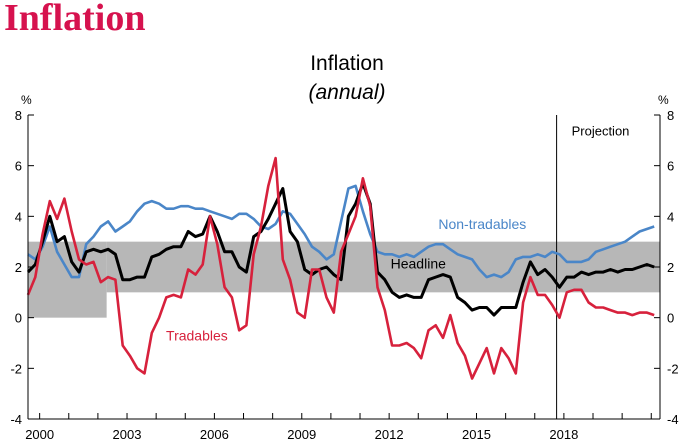  Describe the element at coordinates (601, 130) in the screenshot. I see `projection-label: Projection` at that location.